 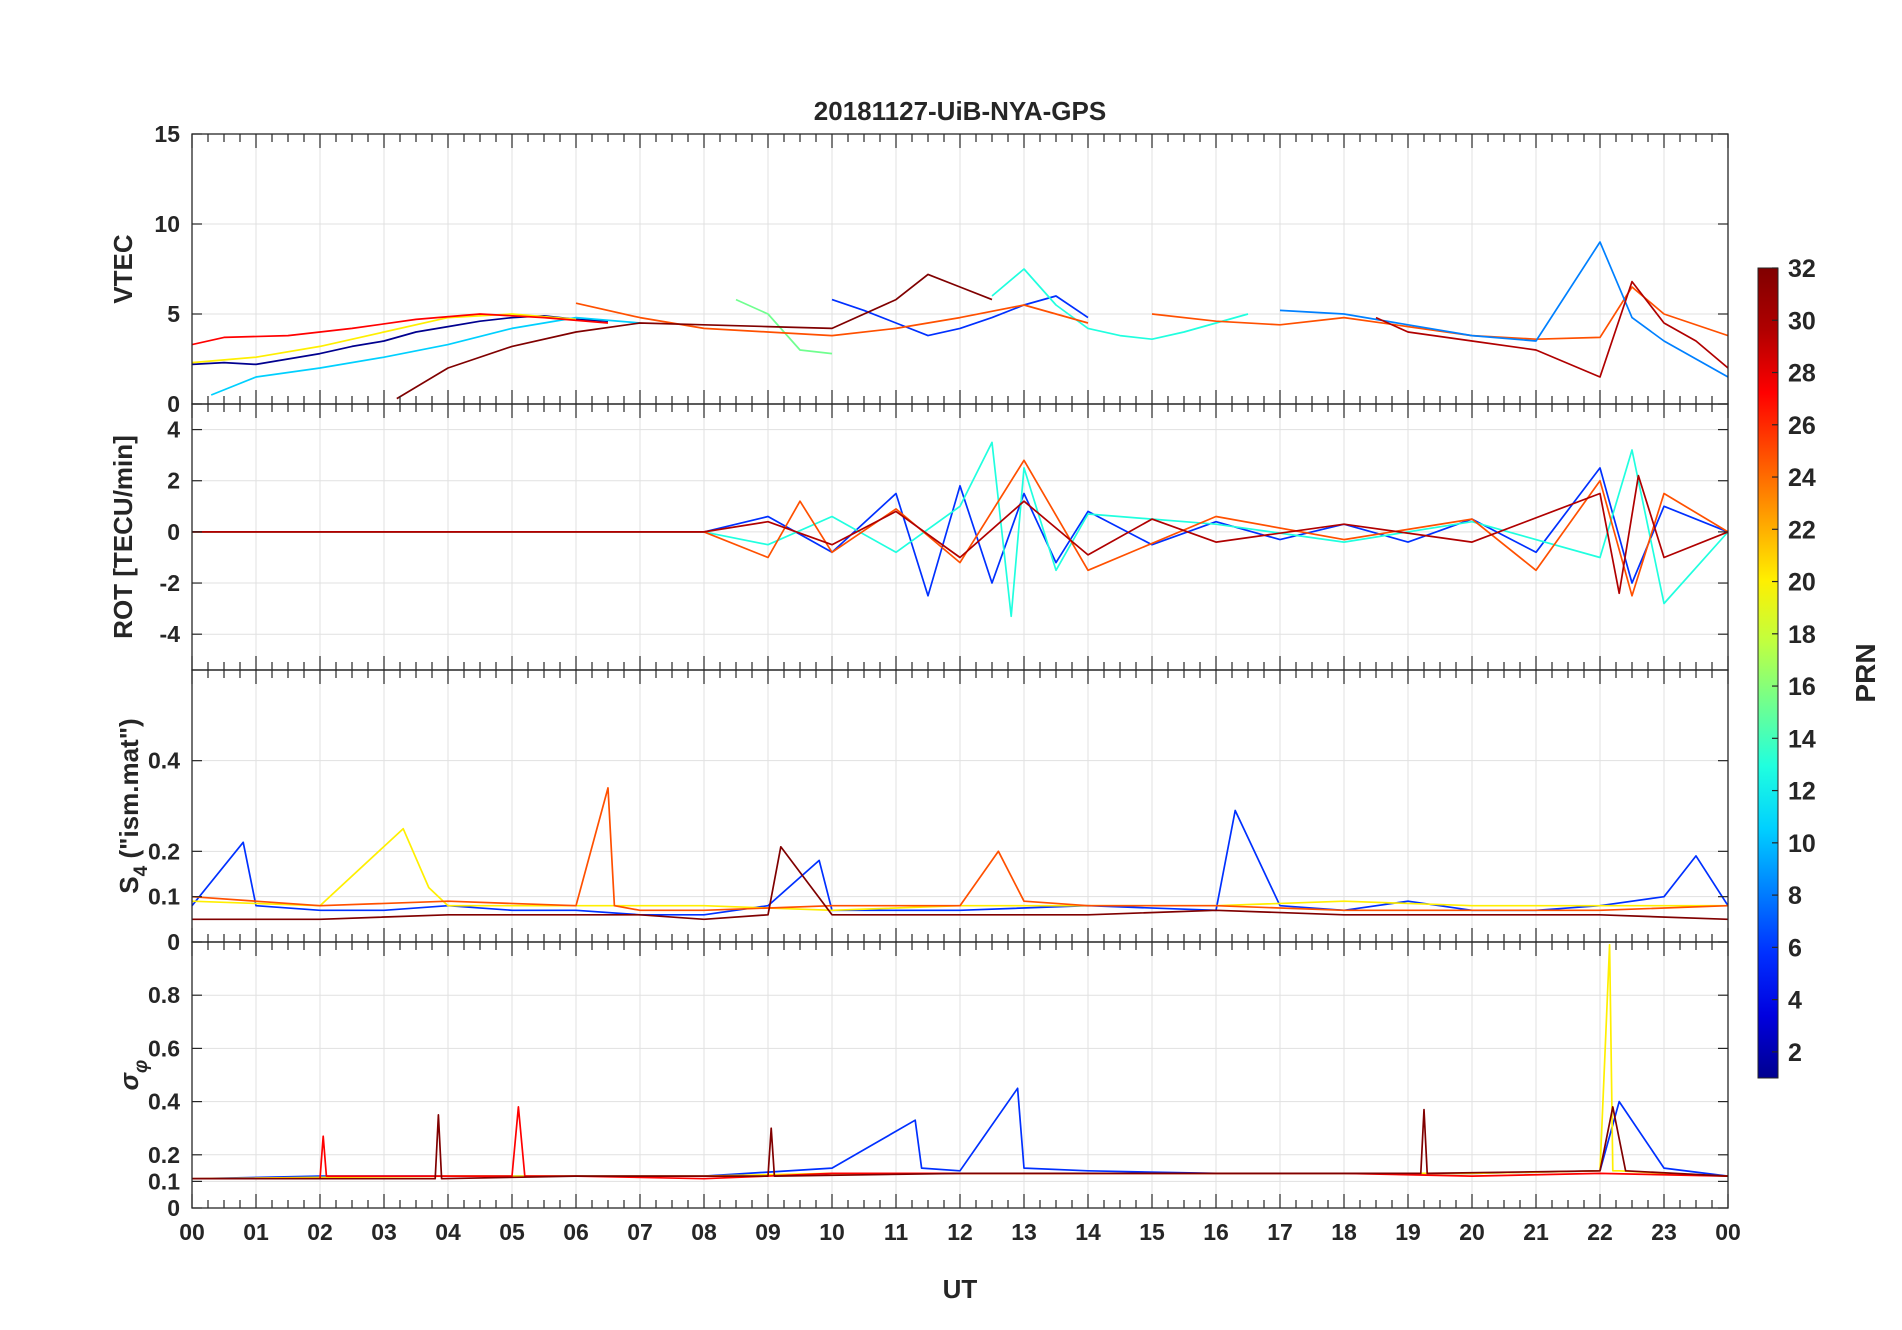 I want to click on x-tick-label: 04, so click(x=448, y=1232).